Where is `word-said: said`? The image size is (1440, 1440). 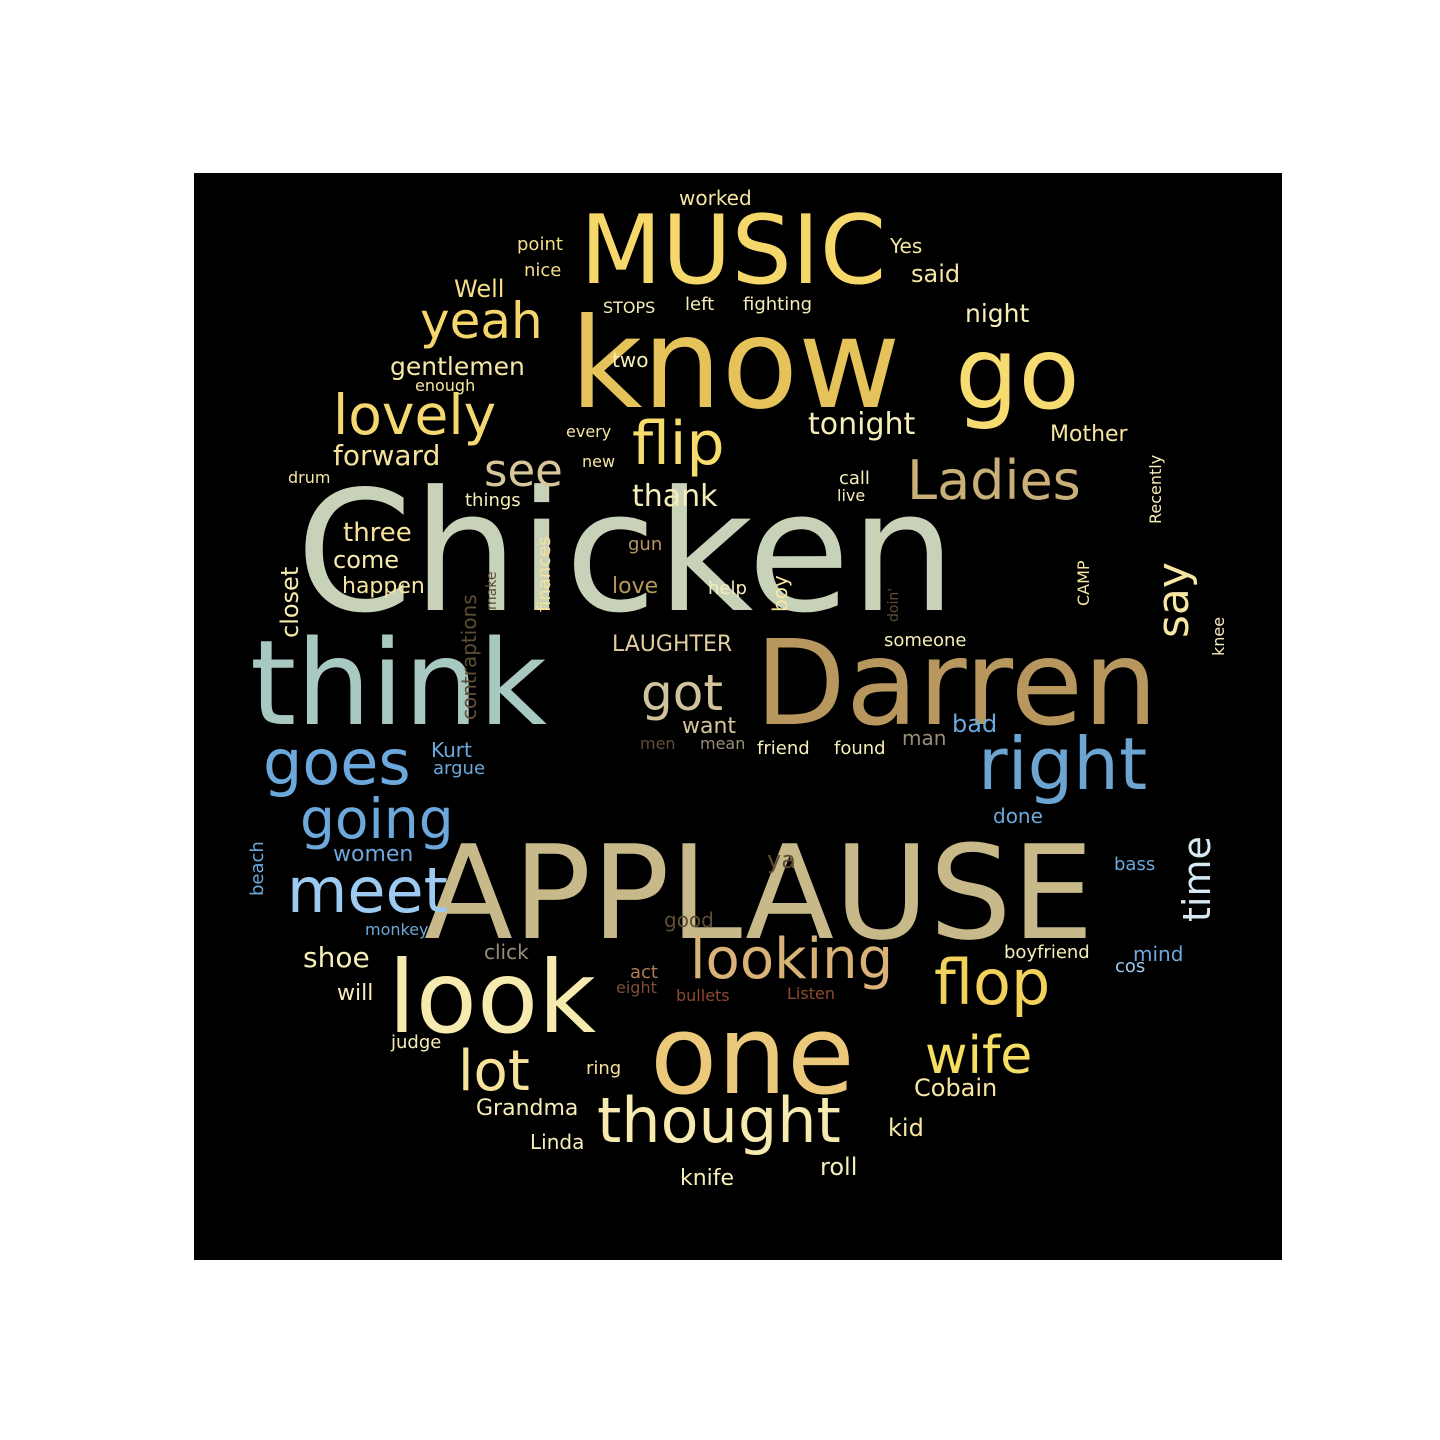 word-said: said is located at coordinates (936, 274).